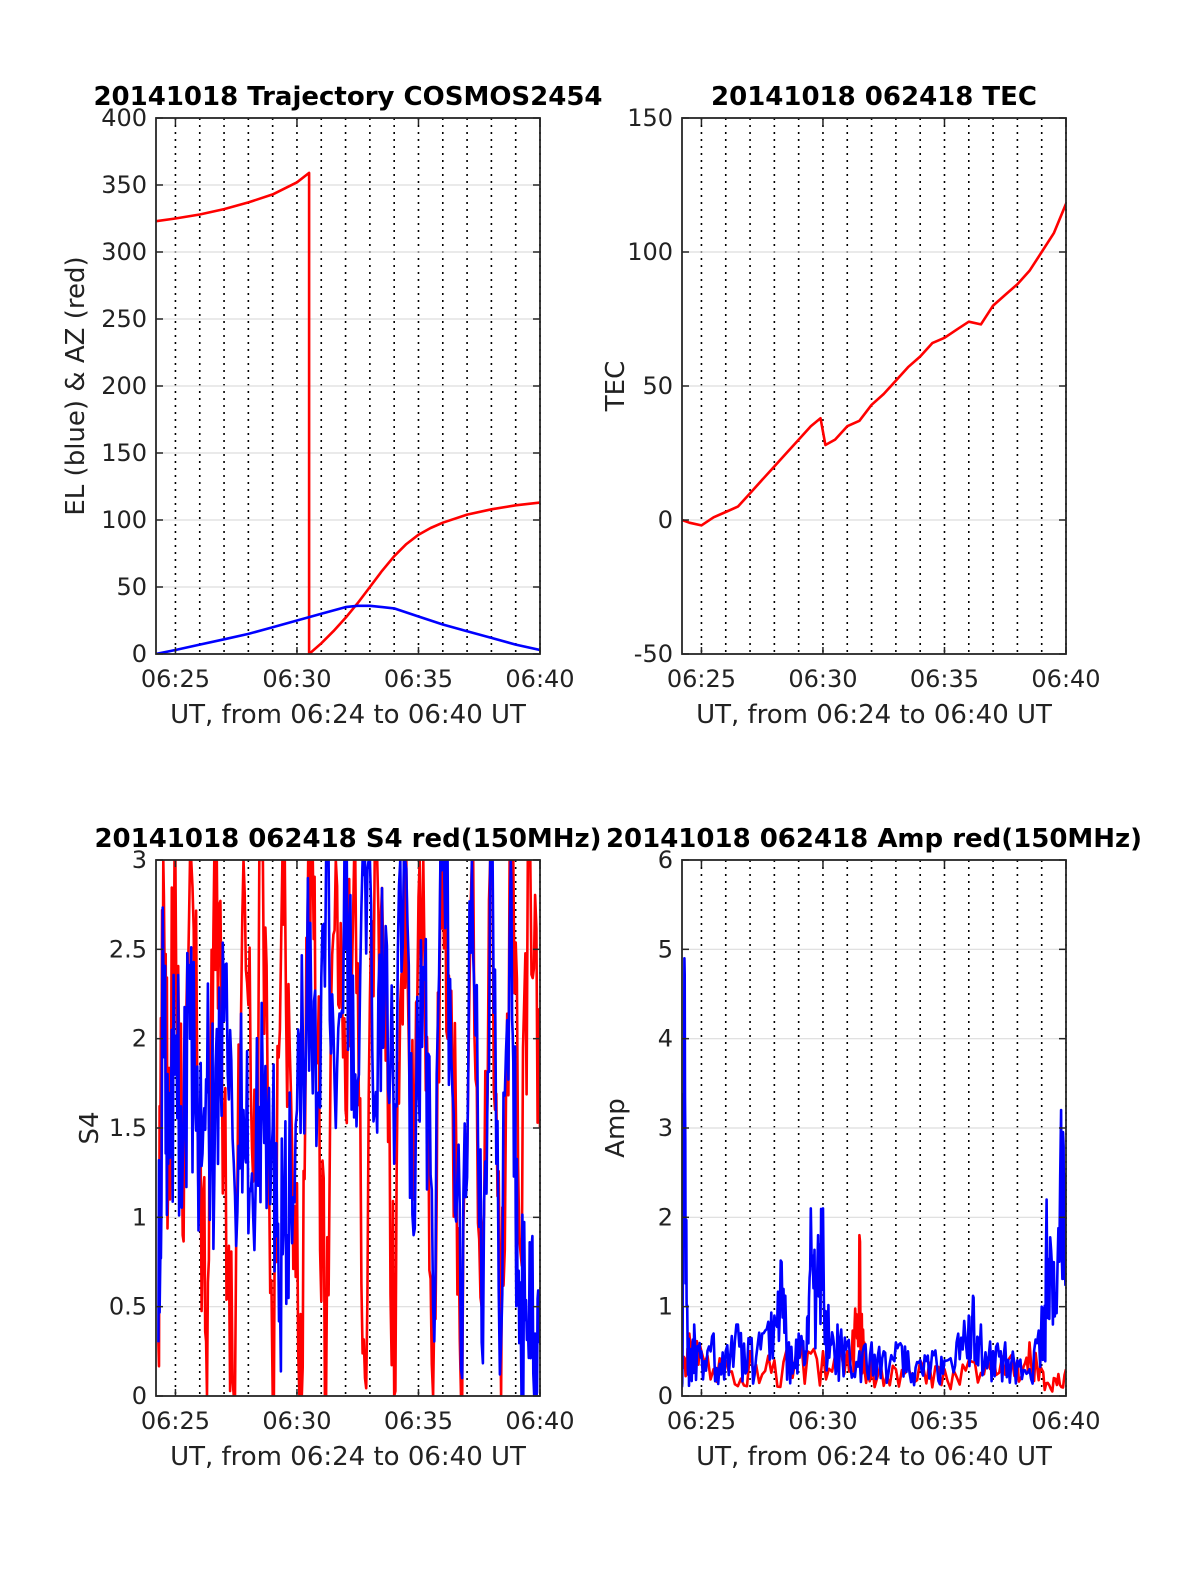  I want to click on y-tick-label: 4, so click(665, 1039).